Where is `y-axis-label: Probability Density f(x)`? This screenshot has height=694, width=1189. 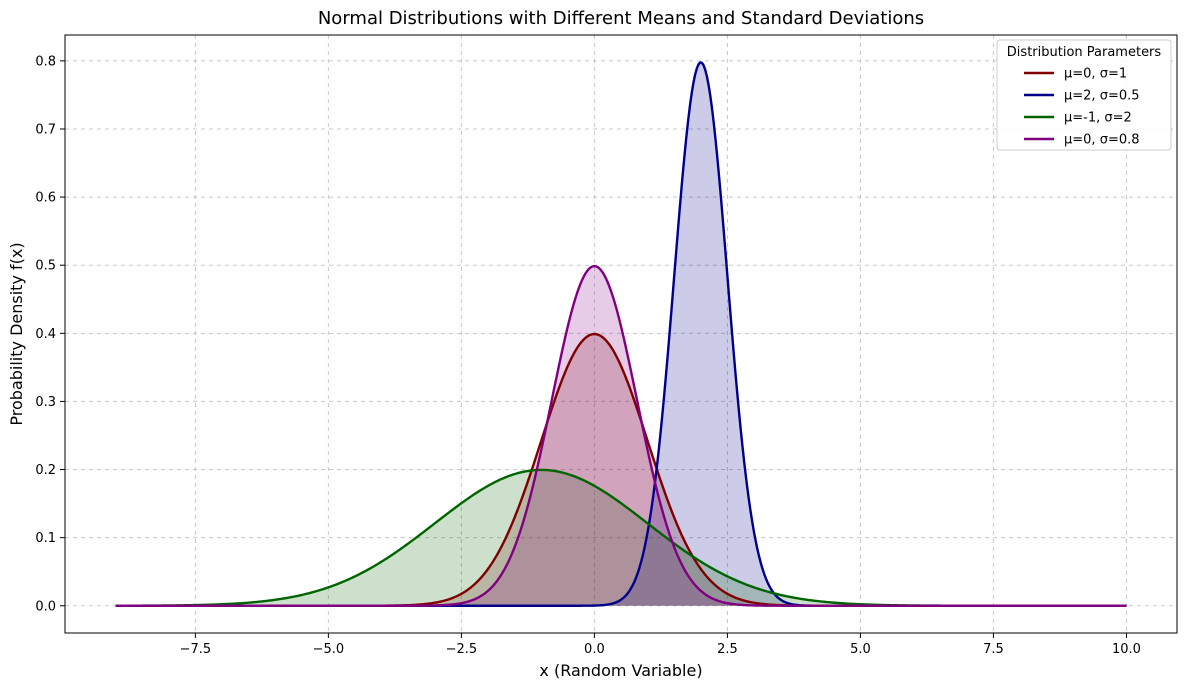 y-axis-label: Probability Density f(x) is located at coordinates (16, 333).